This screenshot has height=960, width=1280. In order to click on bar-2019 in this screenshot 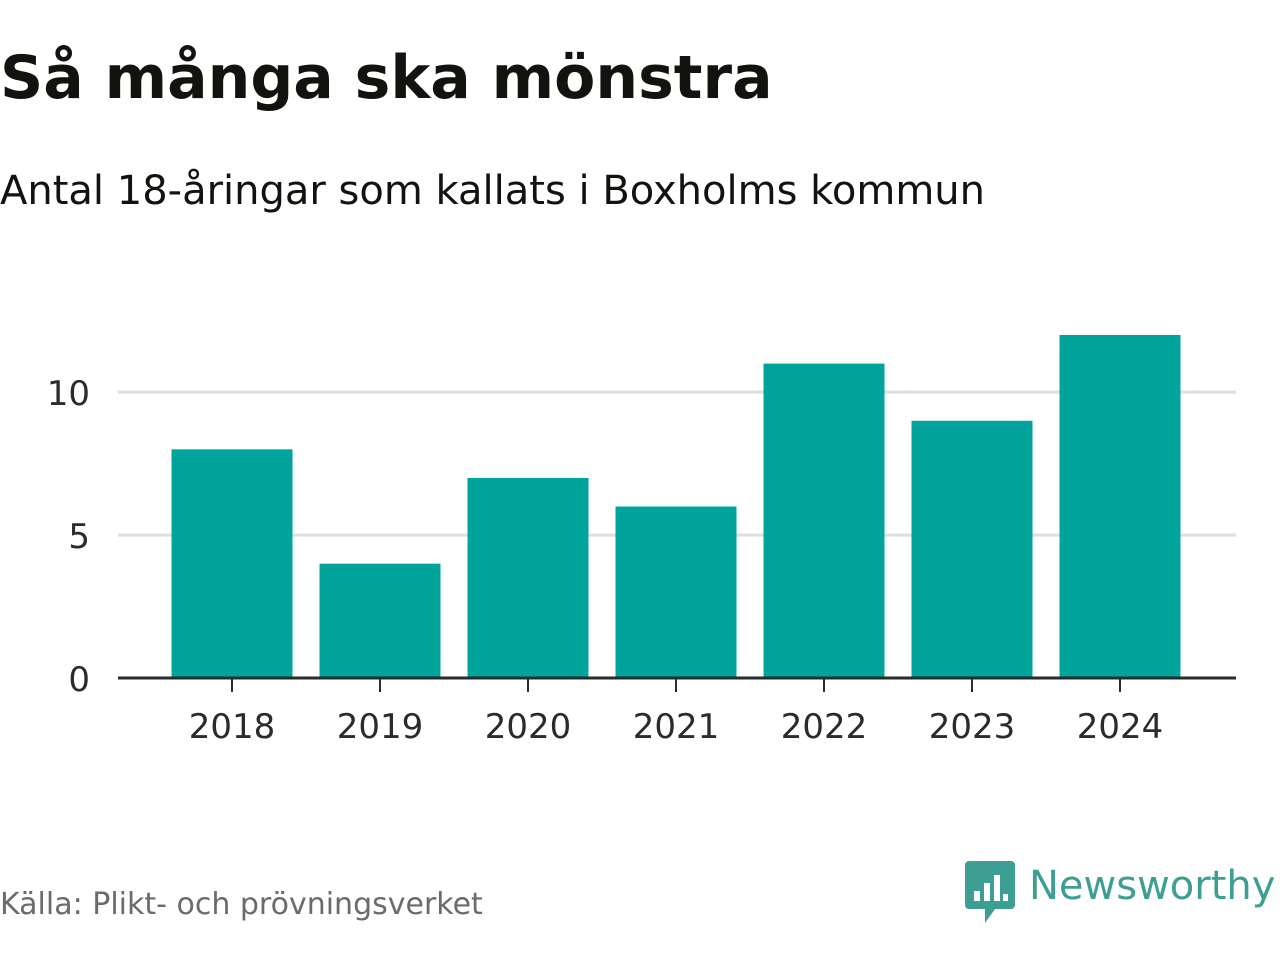, I will do `click(380, 620)`.